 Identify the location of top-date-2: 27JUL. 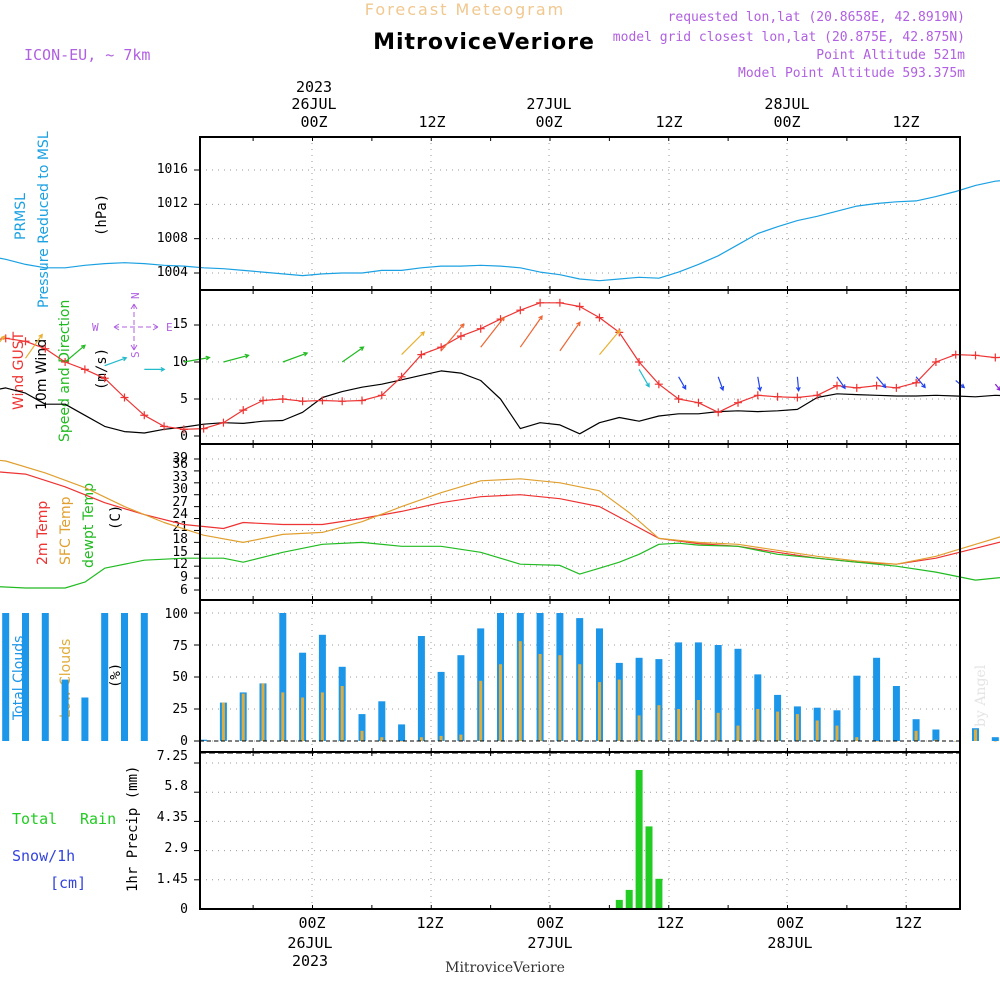
(548, 104).